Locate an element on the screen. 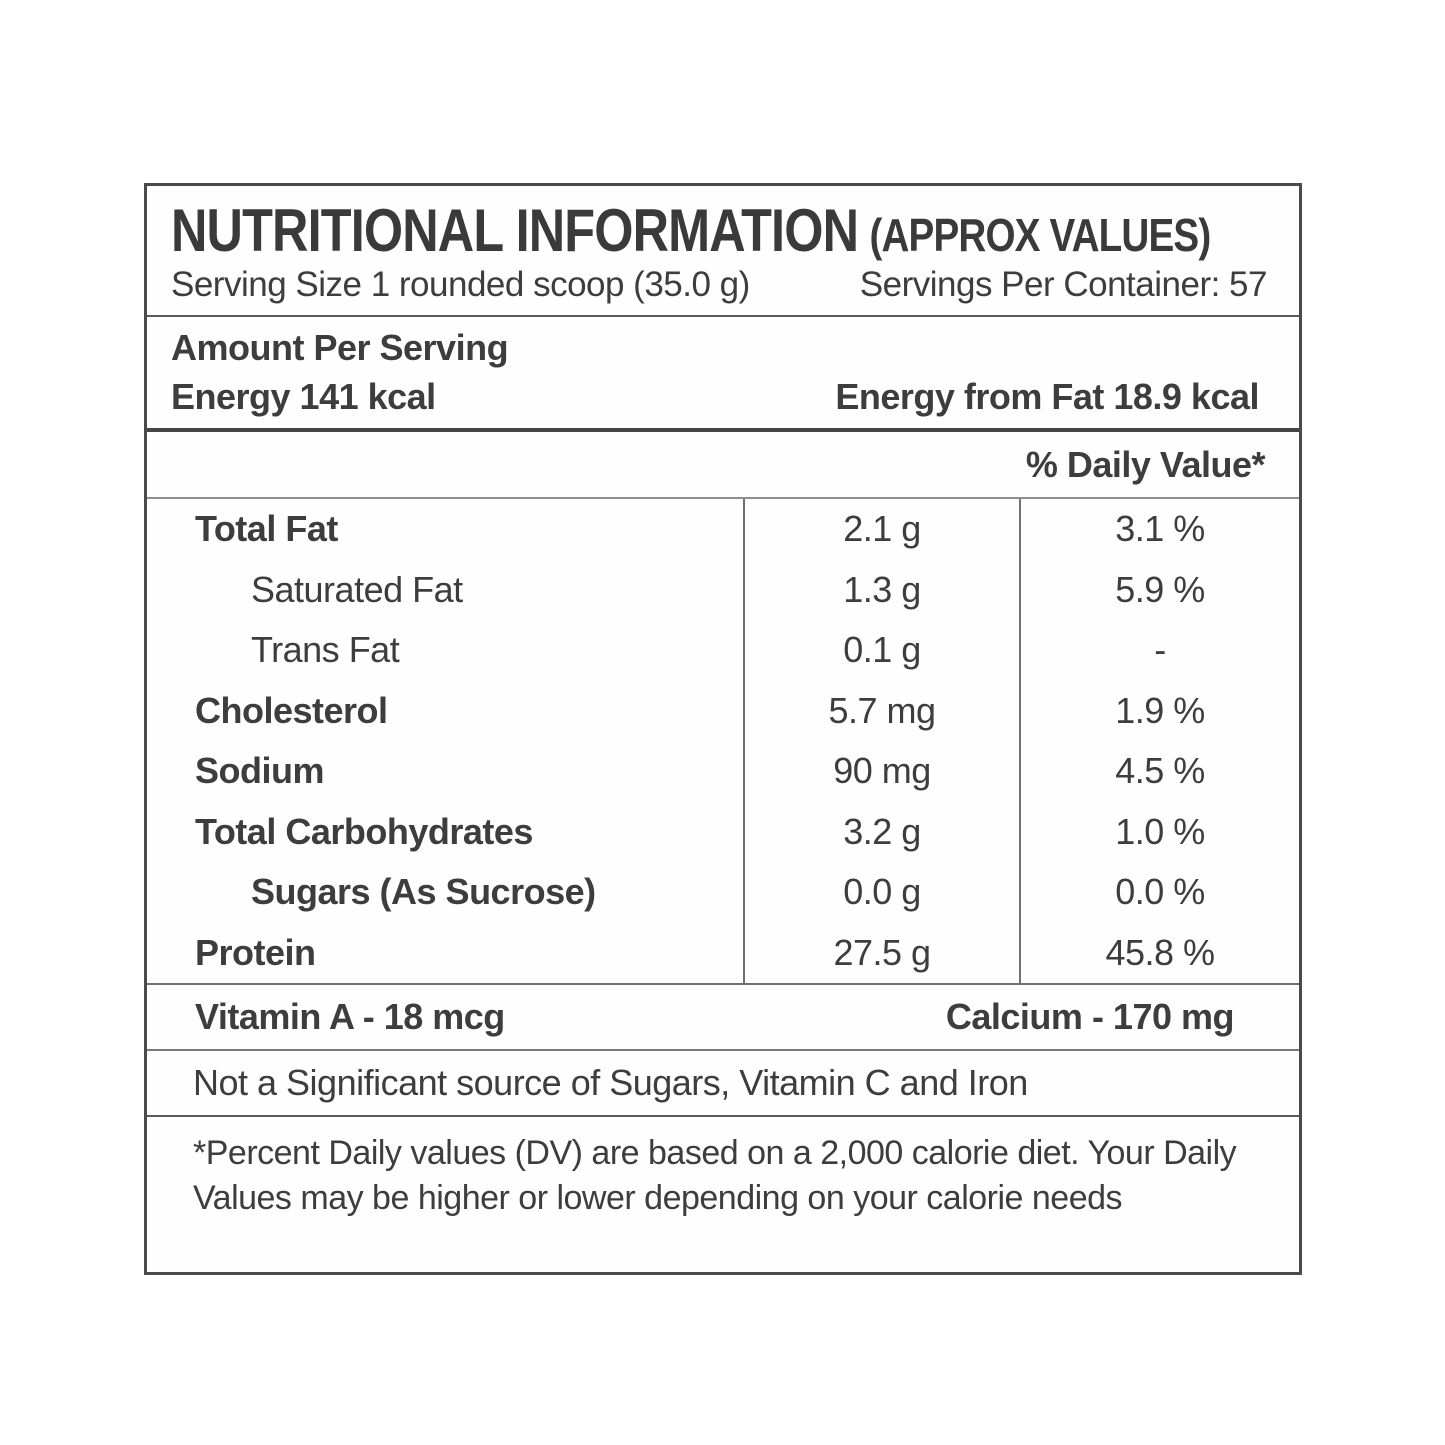 This screenshot has height=1445, width=1445. energy-from-fat-text: Energy from Fat 18.9 kcal is located at coordinates (1047, 396).